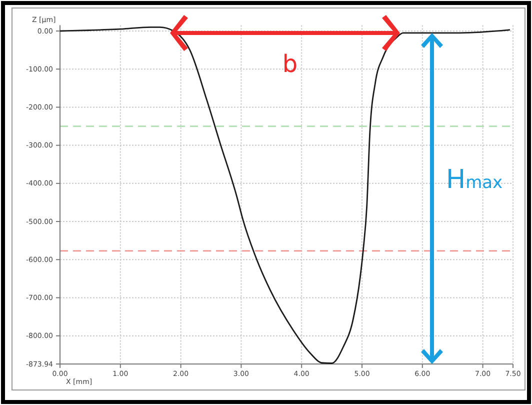  Describe the element at coordinates (474, 180) in the screenshot. I see `annotation: Hmax` at that location.